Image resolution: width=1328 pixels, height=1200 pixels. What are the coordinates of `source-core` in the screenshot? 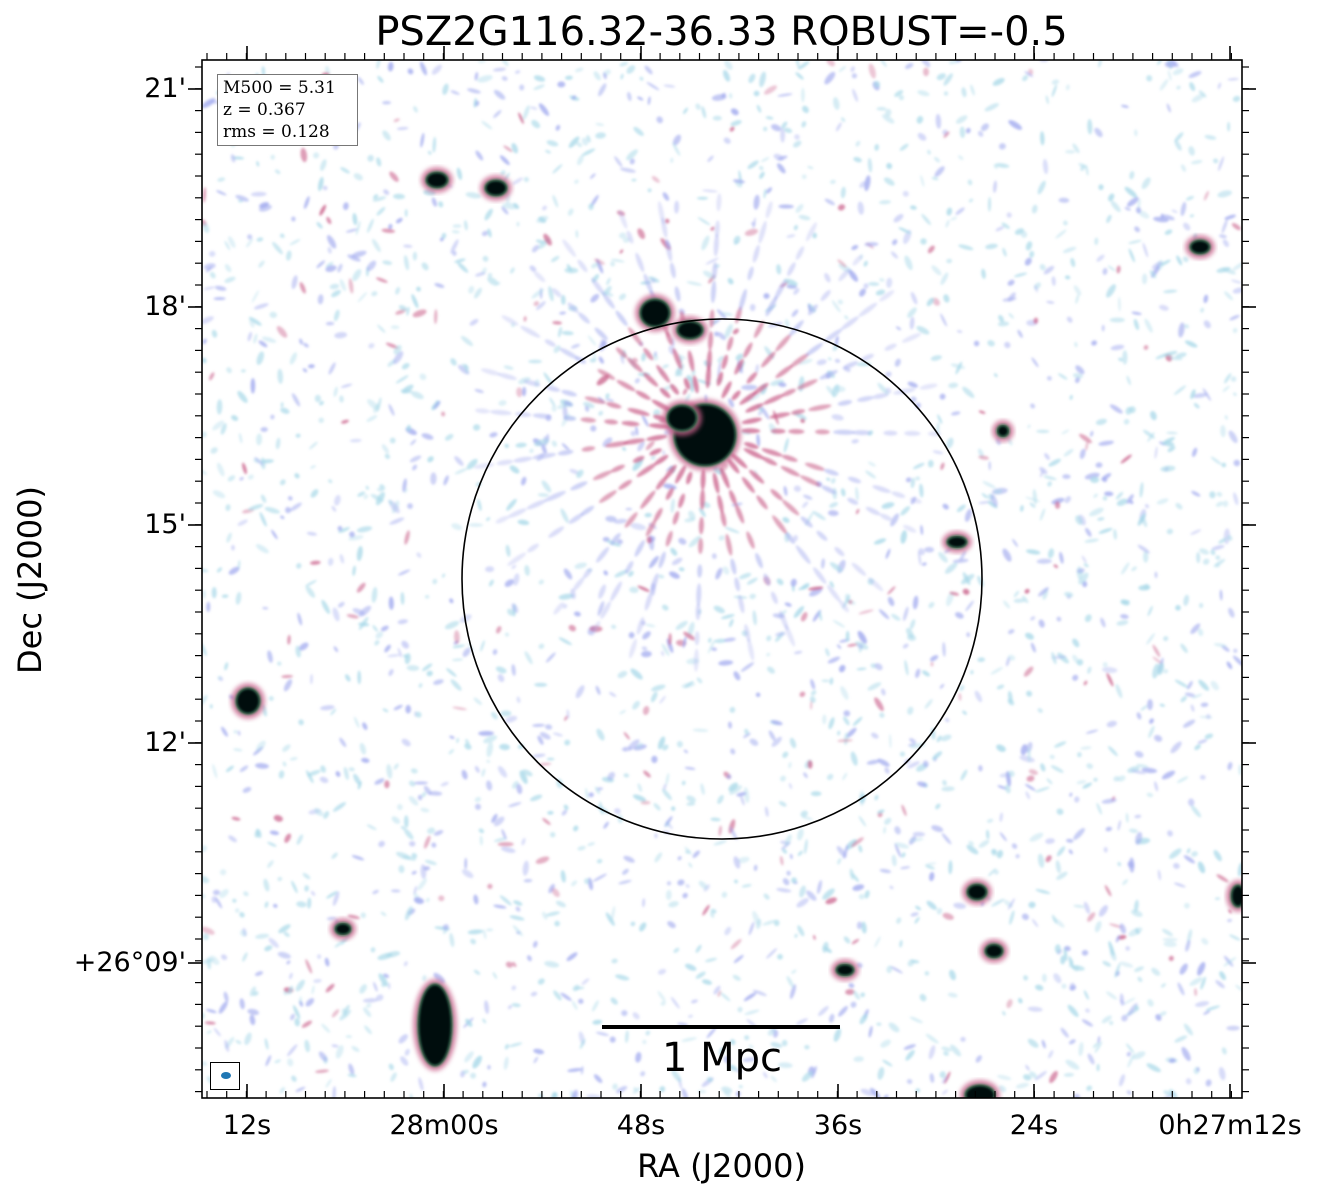 It's located at (435, 1025).